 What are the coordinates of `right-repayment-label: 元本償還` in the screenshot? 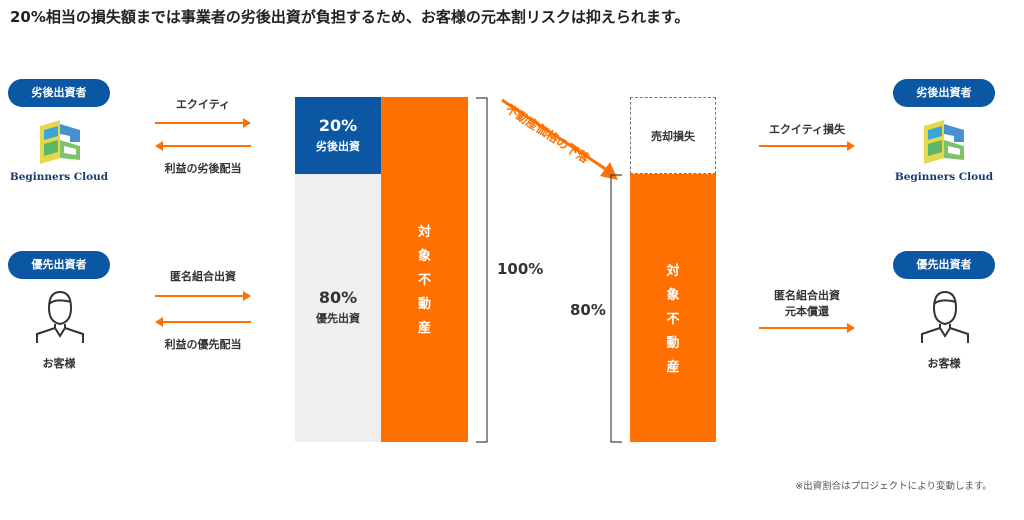 It's located at (807, 311).